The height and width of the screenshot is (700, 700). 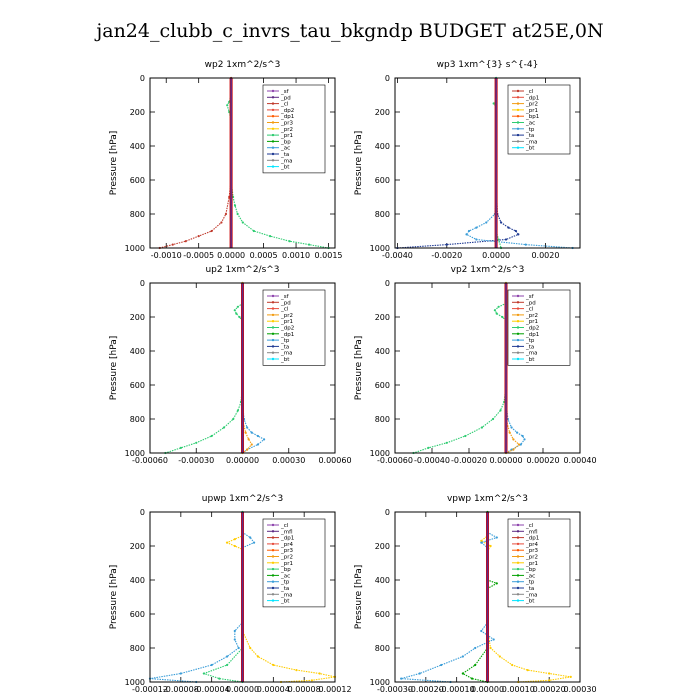 What do you see at coordinates (530, 570) in the screenshot?
I see `legend-label: _bp` at bounding box center [530, 570].